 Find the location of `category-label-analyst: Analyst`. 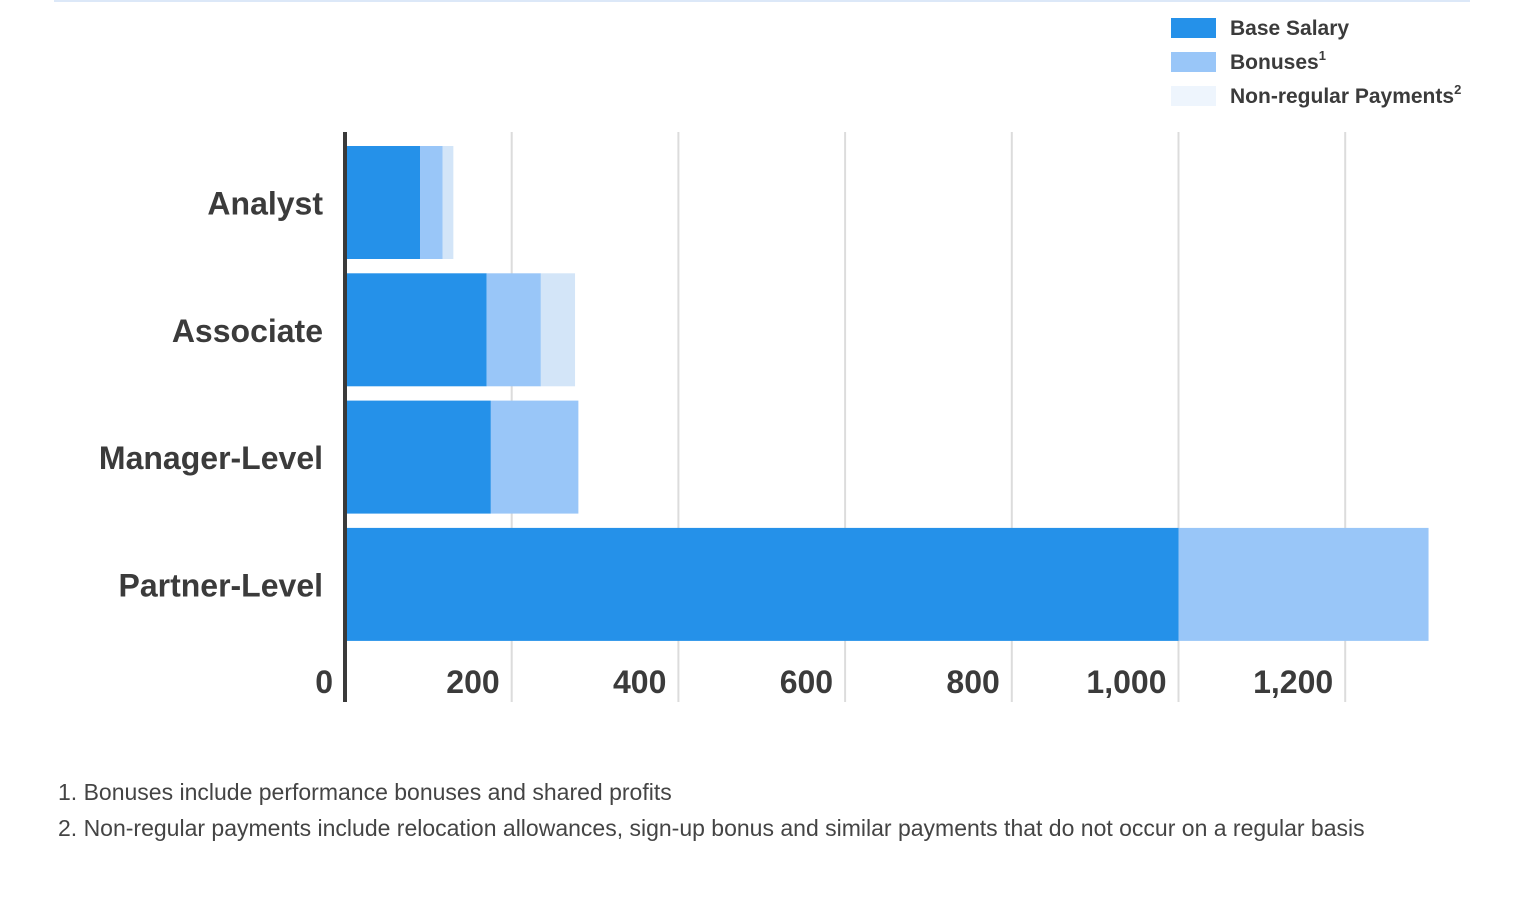

category-label-analyst: Analyst is located at coordinates (265, 204).